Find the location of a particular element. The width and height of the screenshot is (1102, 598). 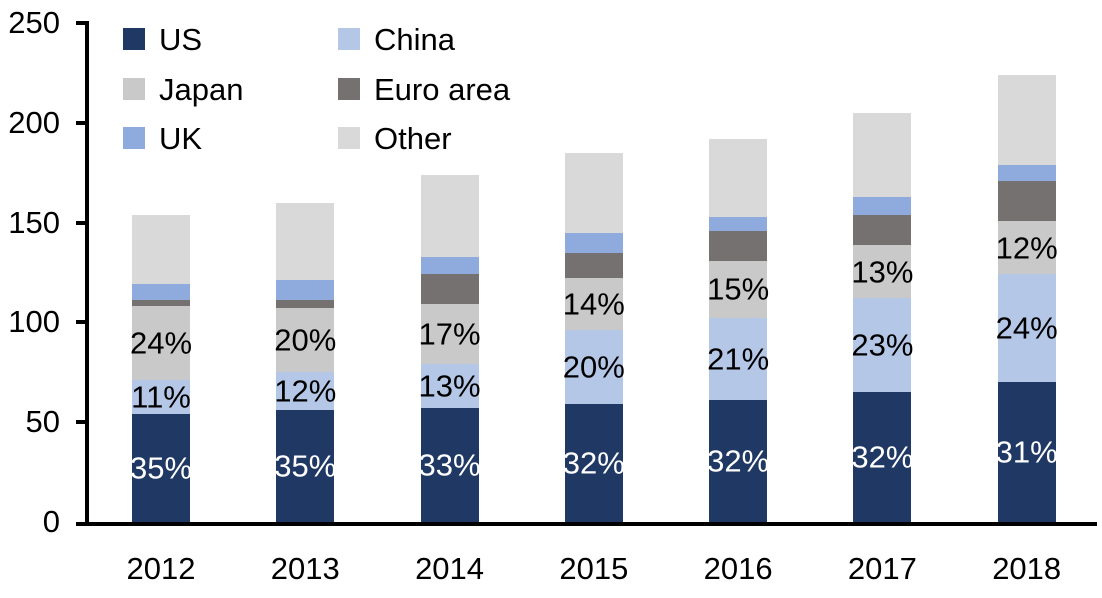

legend-item-uk: UK is located at coordinates (162, 138).